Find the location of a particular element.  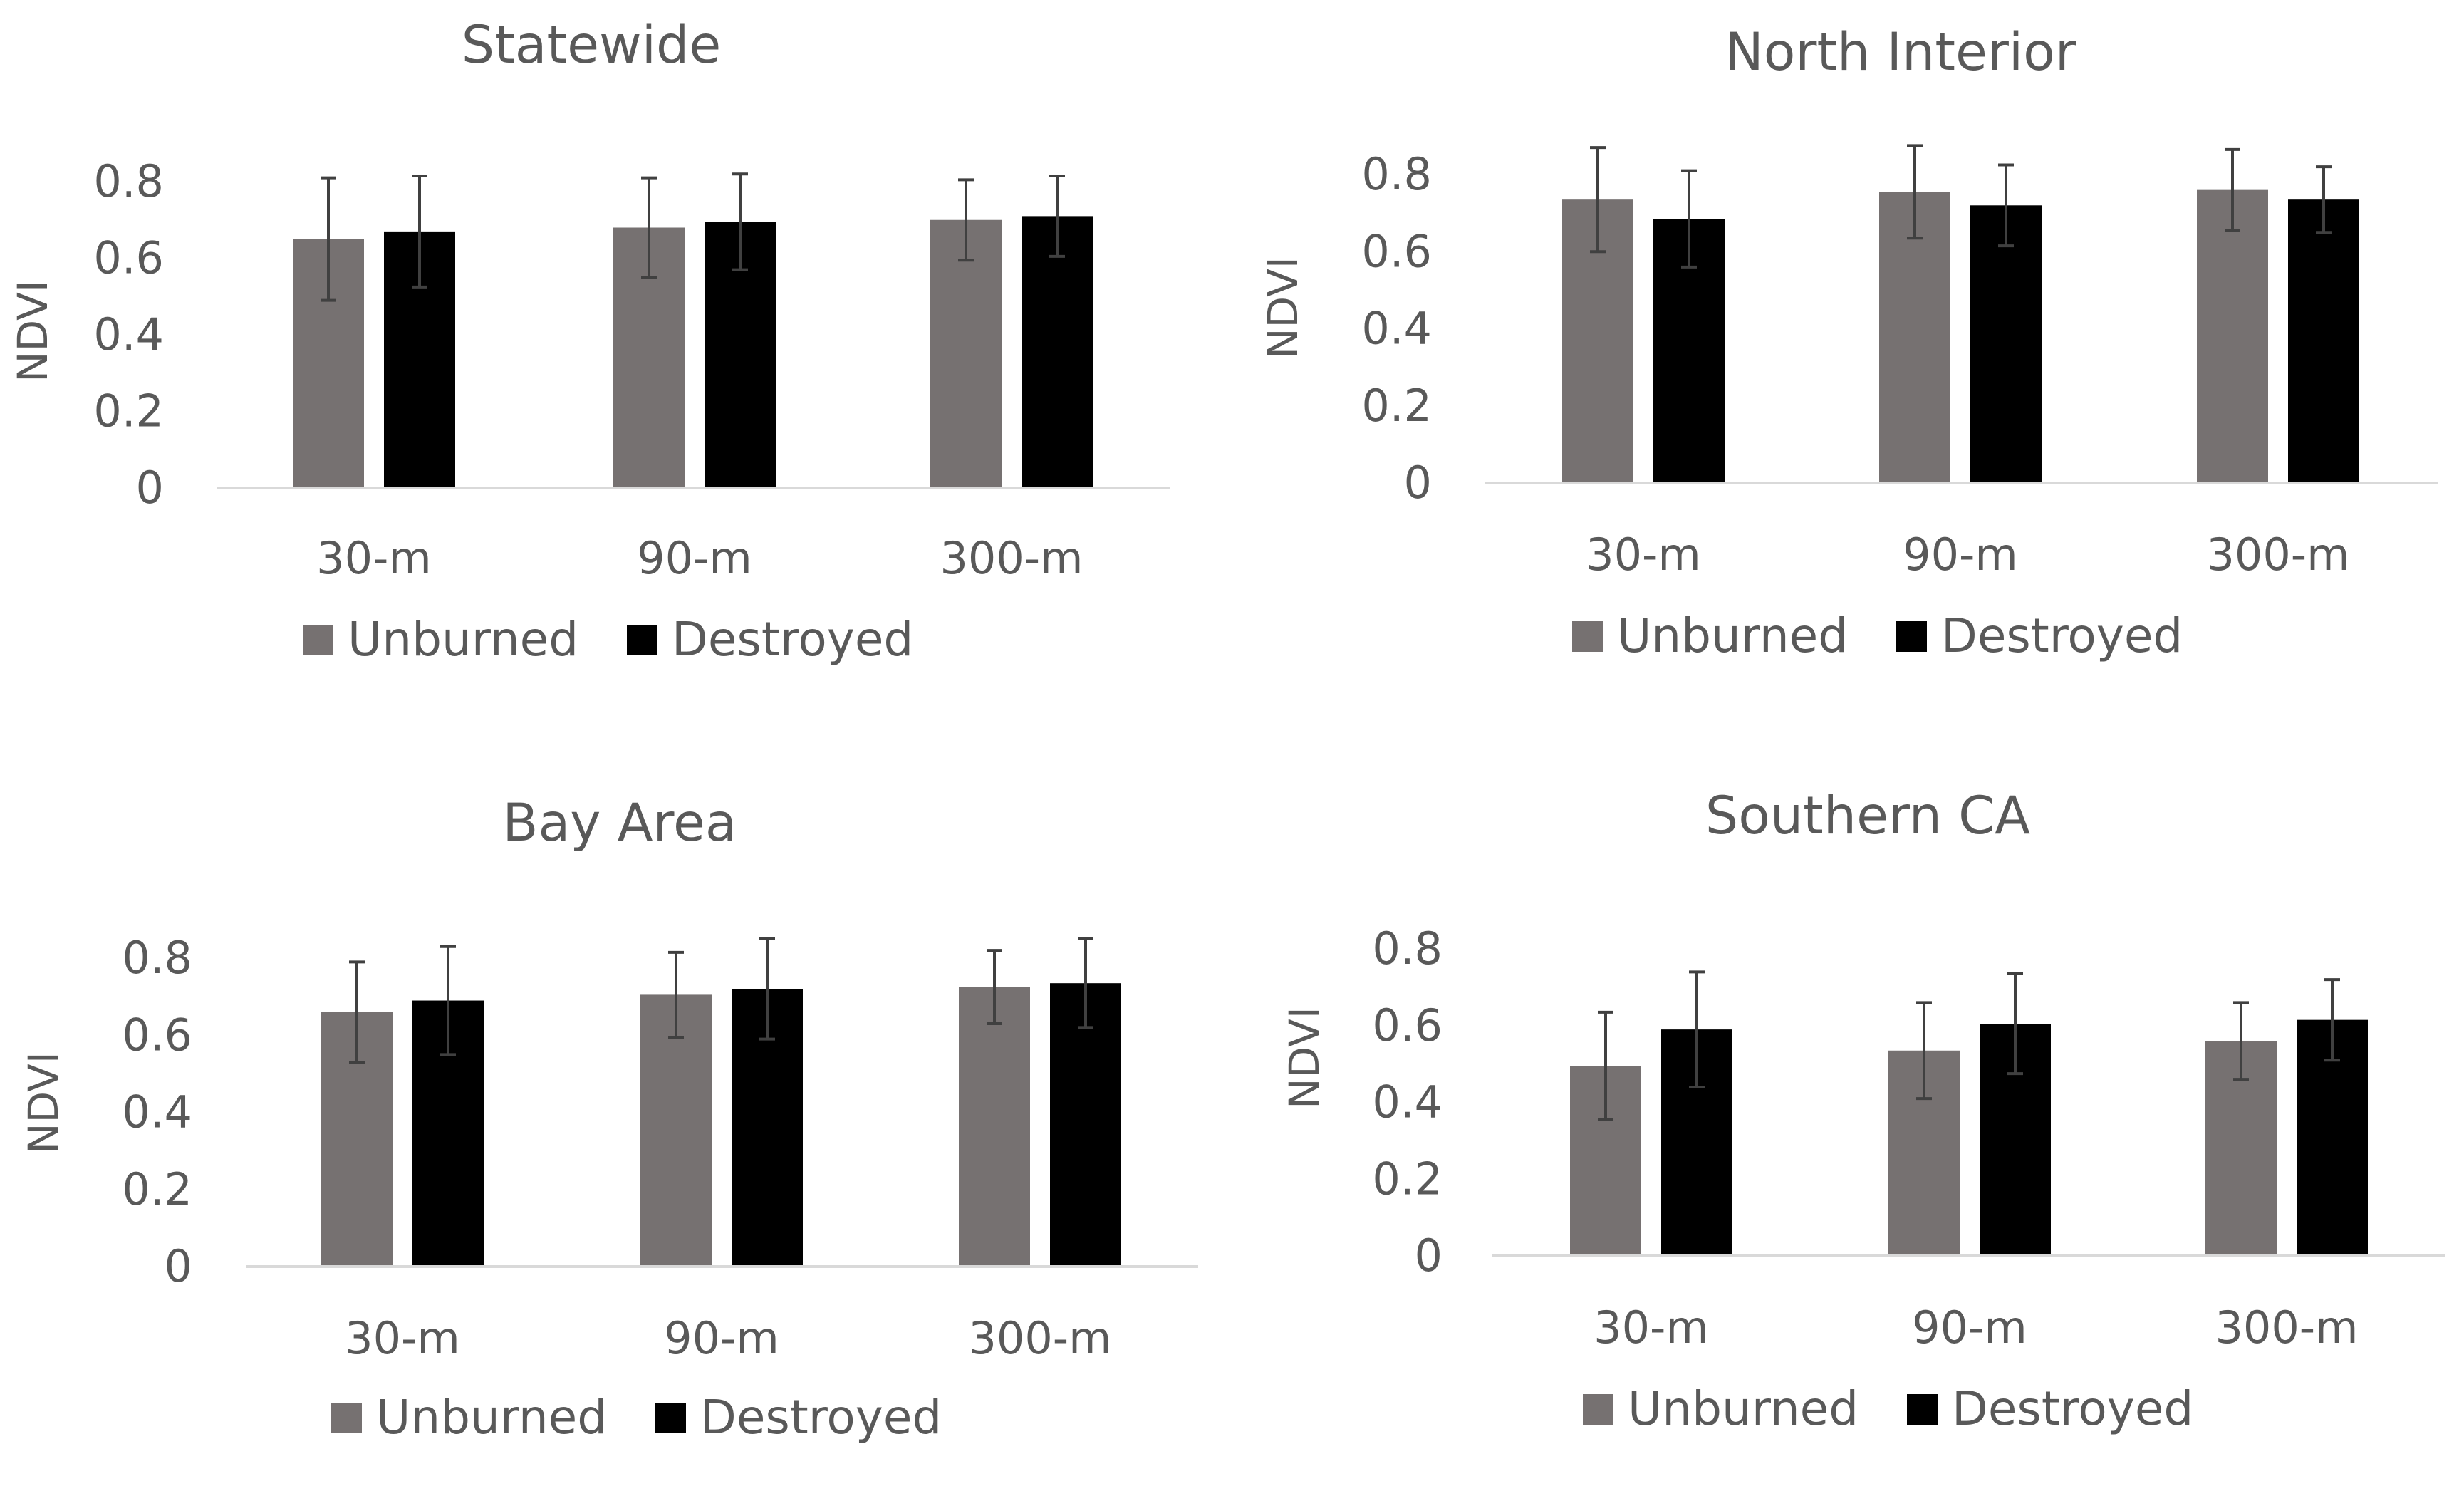

bar-destroyed-90-m is located at coordinates (2006, 344).